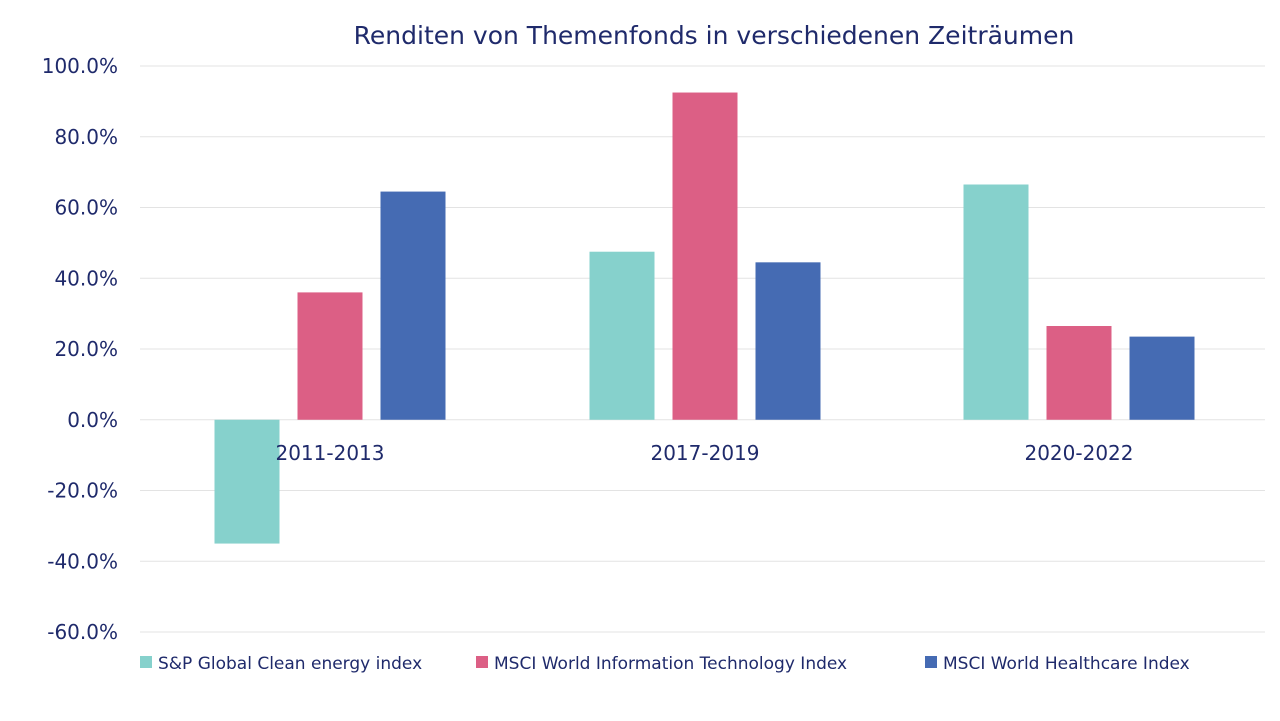  I want to click on x-category-label: 2017-2019, so click(704, 453).